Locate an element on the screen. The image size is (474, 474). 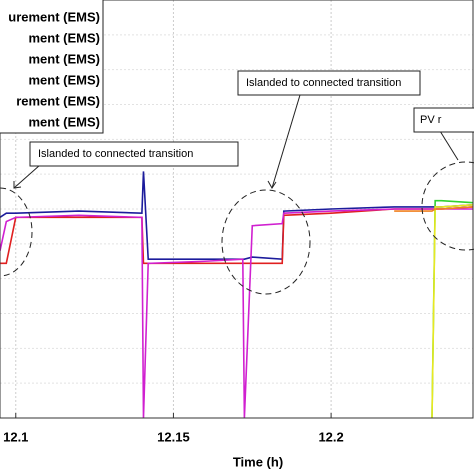
x-axis-title: Time (h) is located at coordinates (258, 461).